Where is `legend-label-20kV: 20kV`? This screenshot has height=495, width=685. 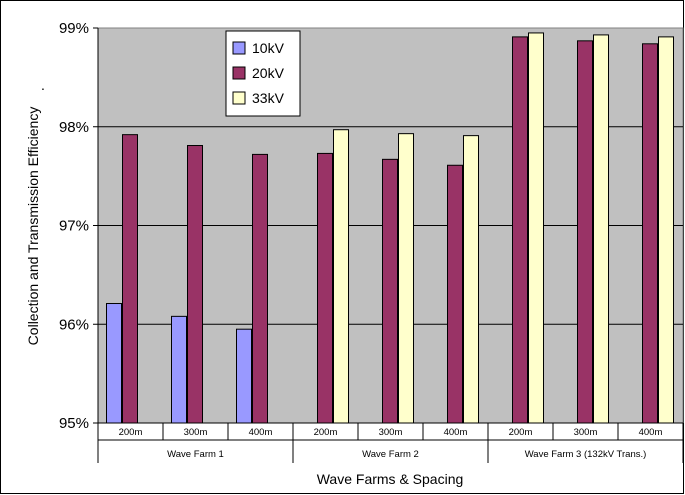
legend-label-20kV: 20kV is located at coordinates (268, 73).